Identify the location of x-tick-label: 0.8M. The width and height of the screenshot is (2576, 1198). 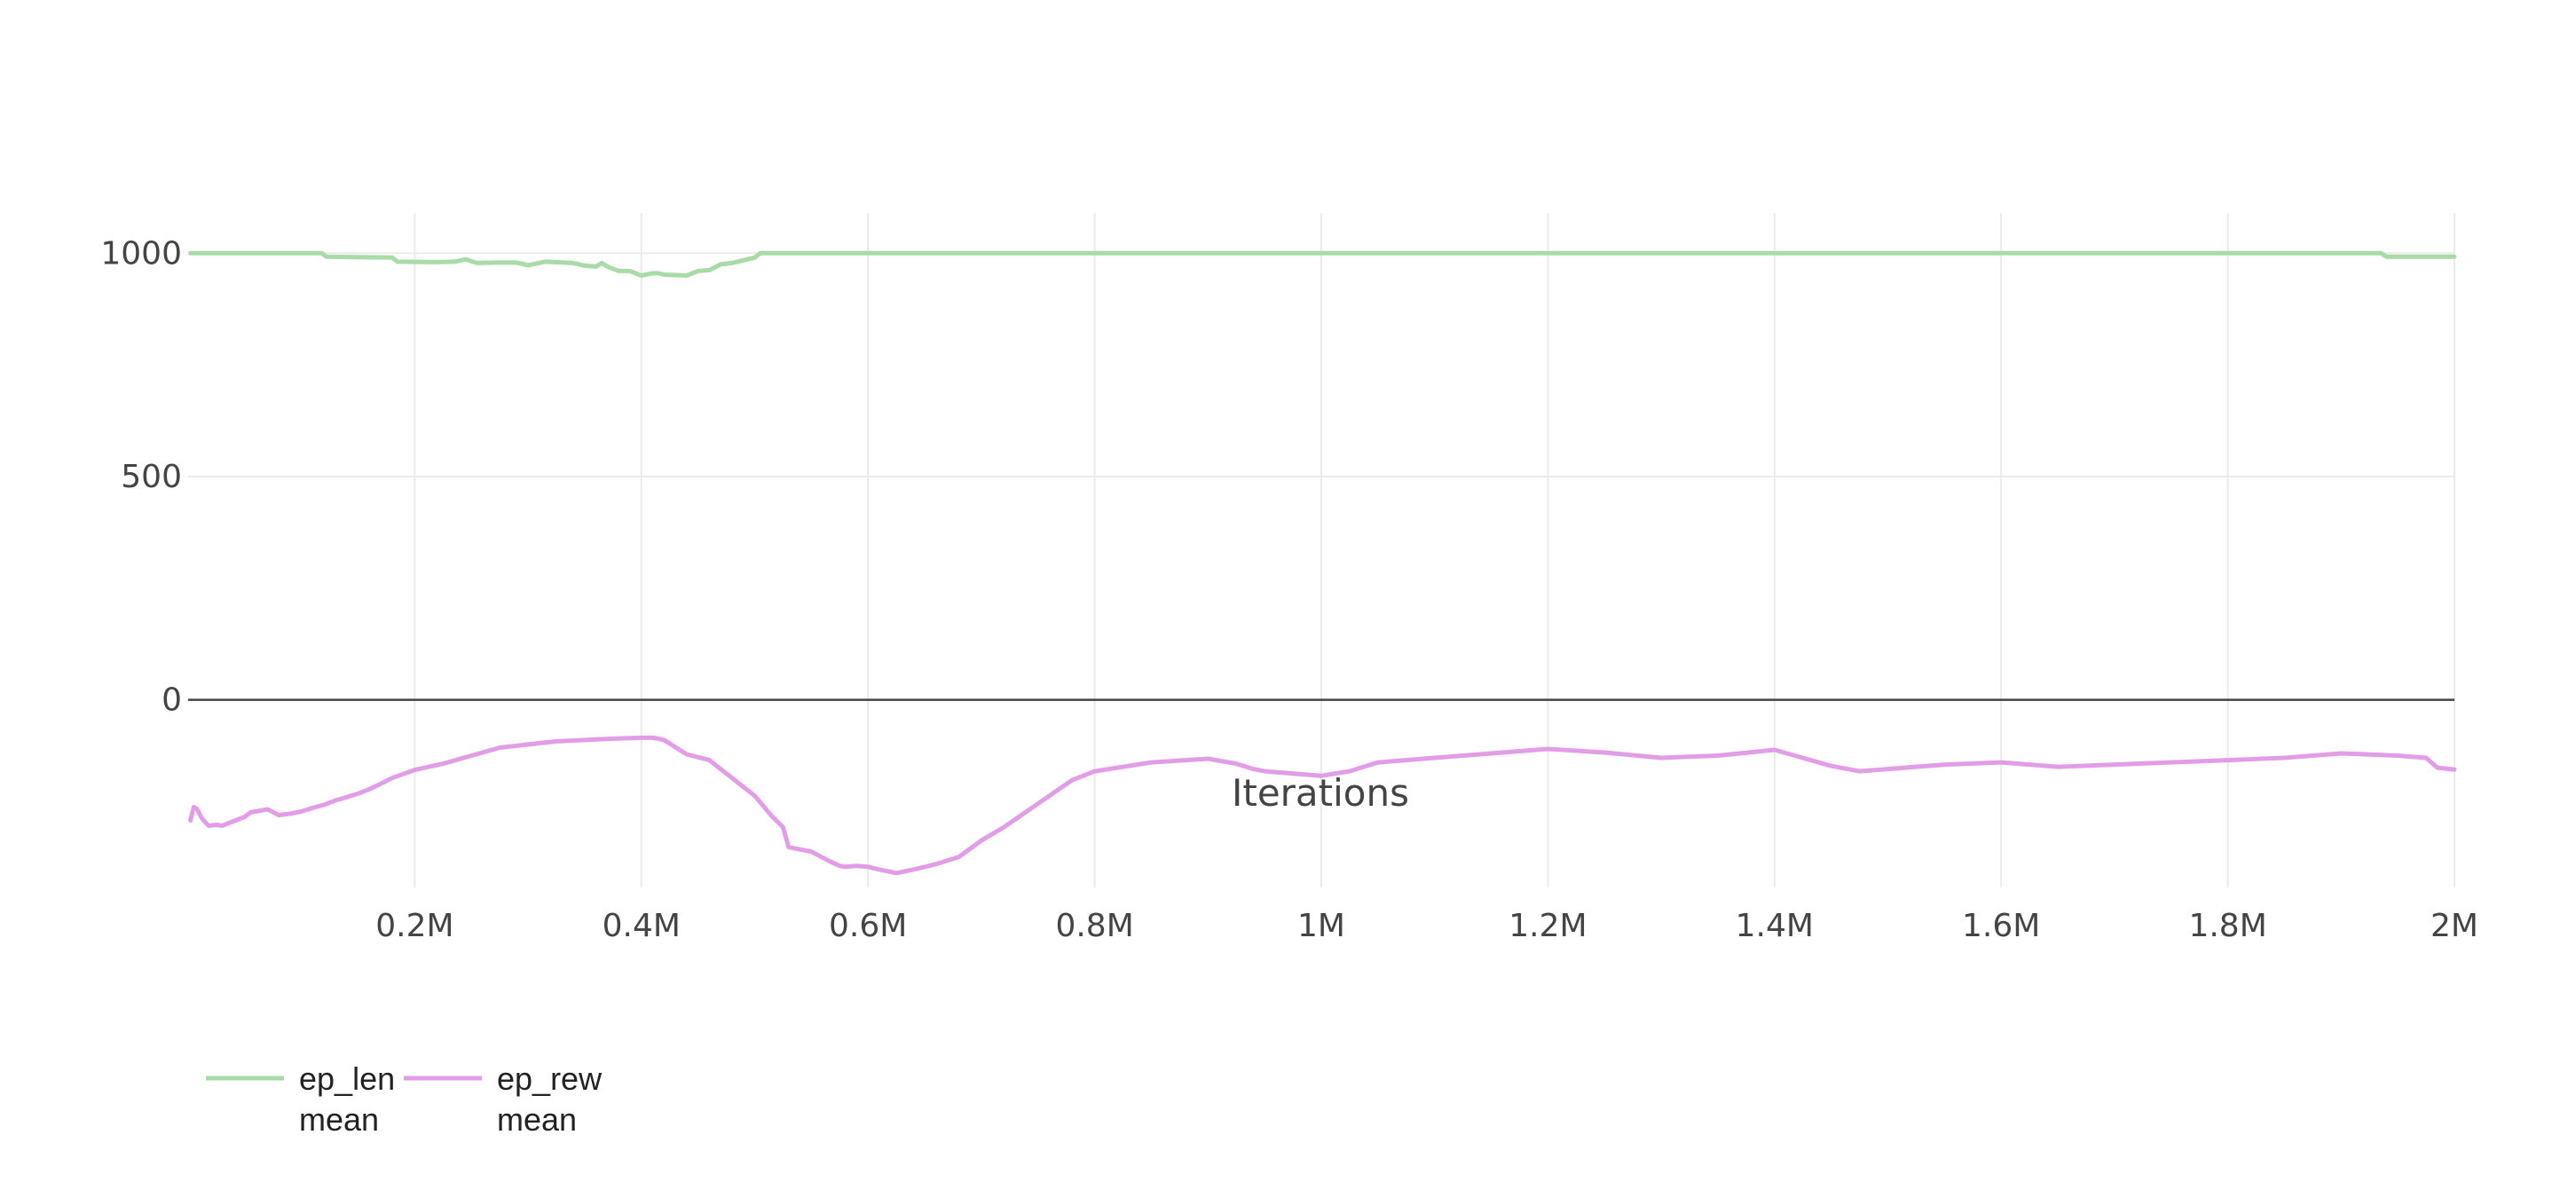
(1094, 926).